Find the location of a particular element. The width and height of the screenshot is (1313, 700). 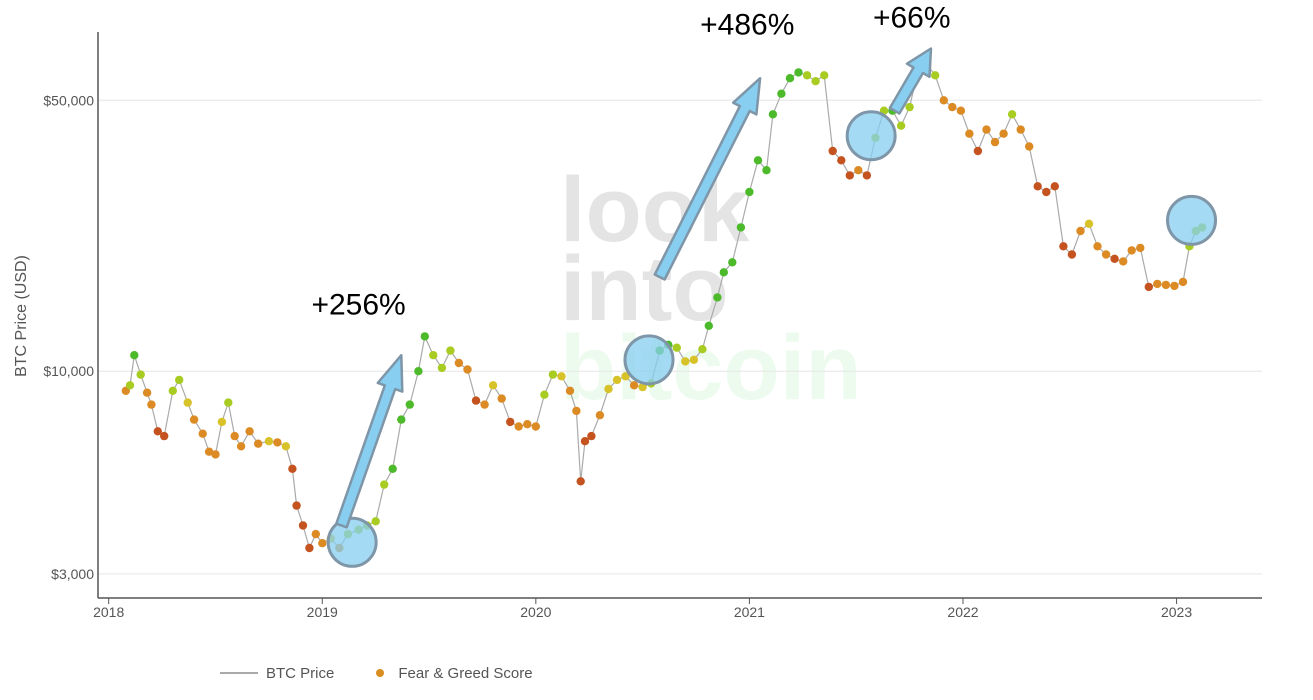

watermark-line-3: bitcoin is located at coordinates (711, 368).